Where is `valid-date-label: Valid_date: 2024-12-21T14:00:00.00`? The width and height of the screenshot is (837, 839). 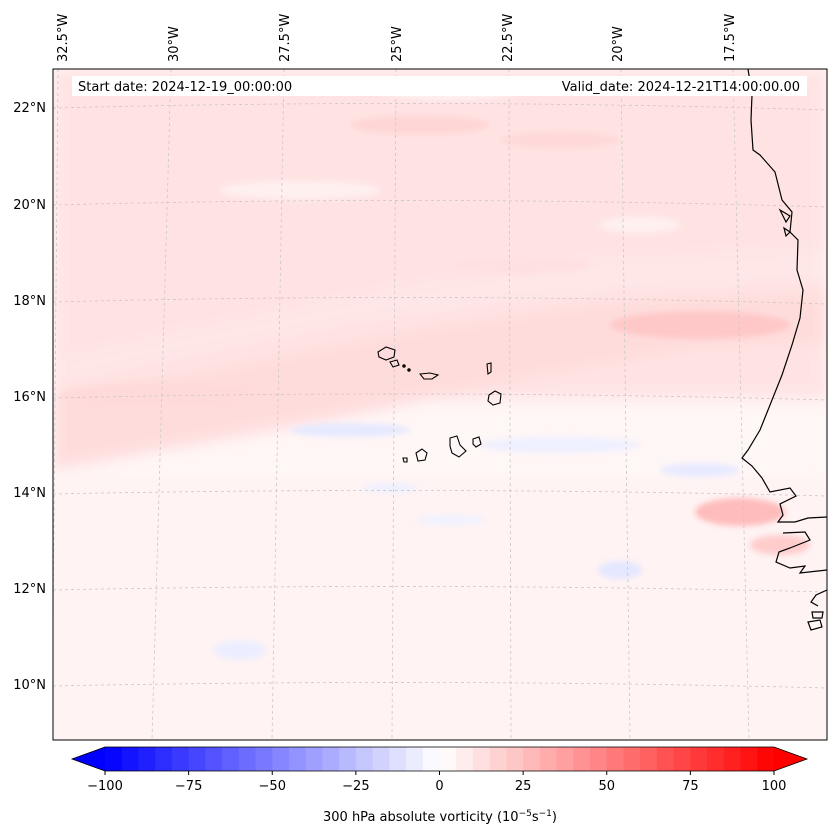
valid-date-label: Valid_date: 2024-12-21T14:00:00.00 is located at coordinates (681, 87).